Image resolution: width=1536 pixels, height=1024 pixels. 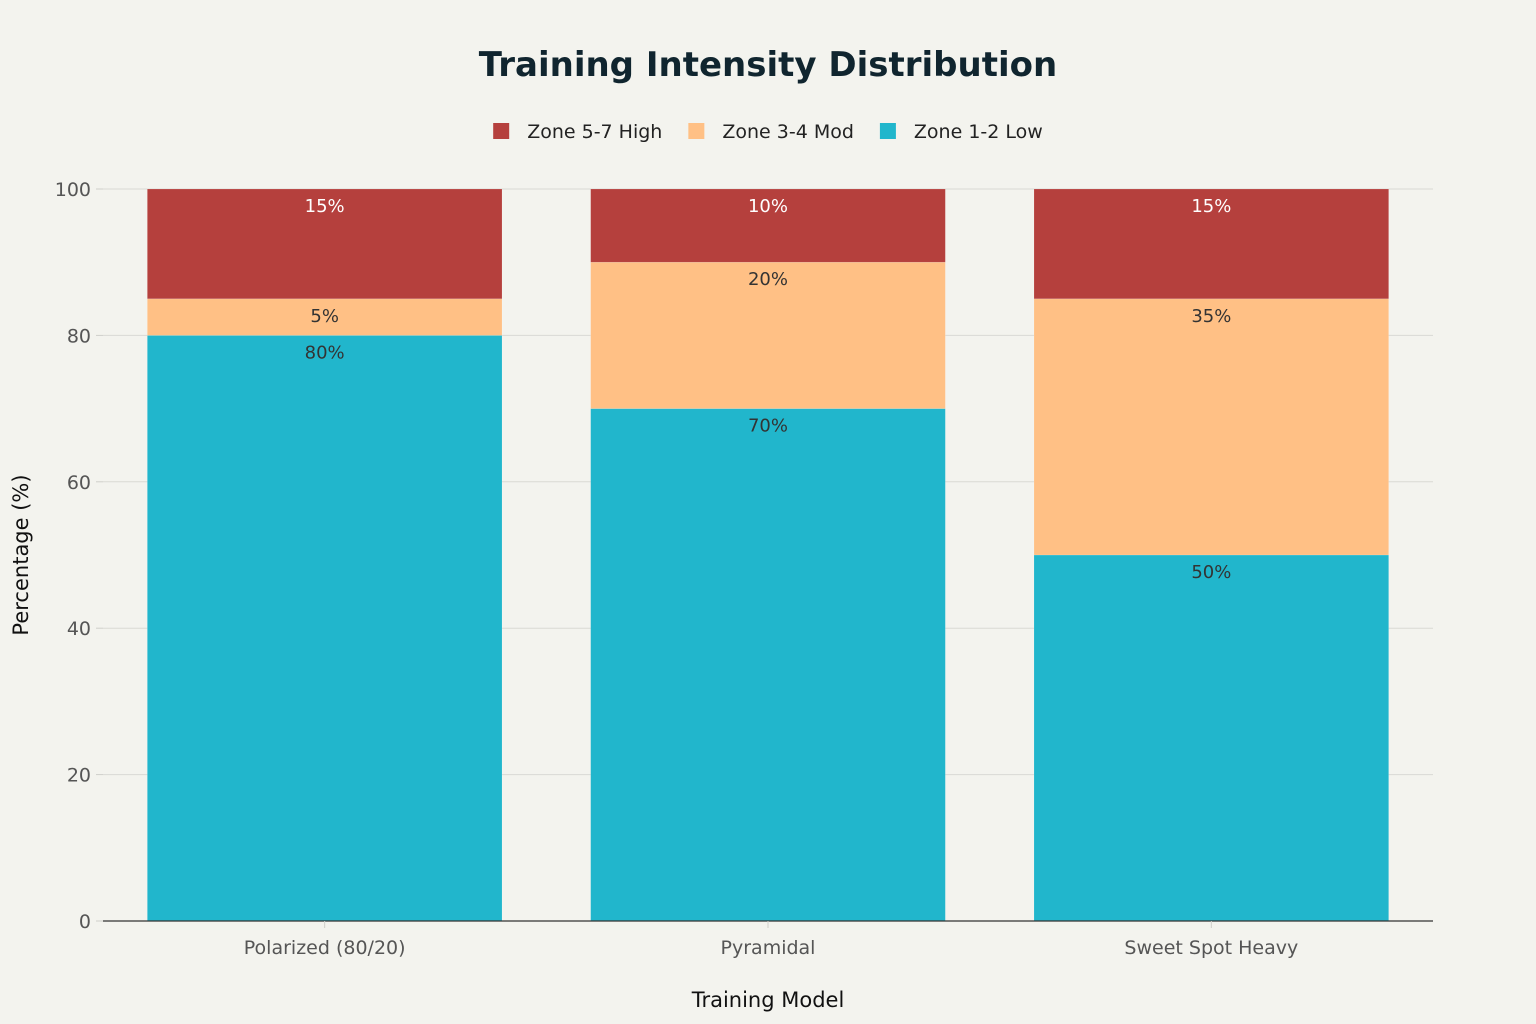 I want to click on data-label: 20%, so click(x=768, y=279).